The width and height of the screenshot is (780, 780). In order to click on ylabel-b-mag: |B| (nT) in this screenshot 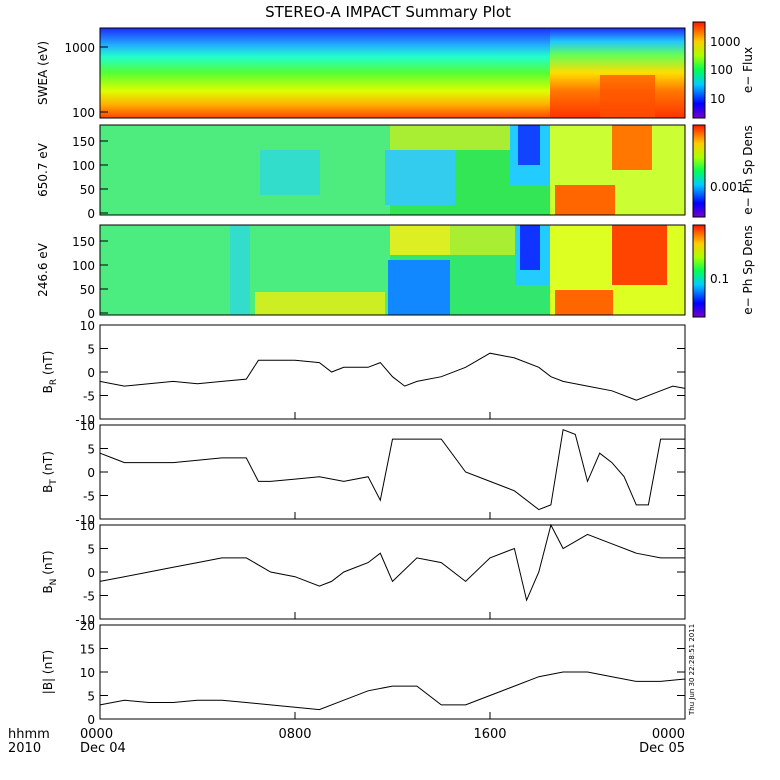, I will do `click(48, 672)`.